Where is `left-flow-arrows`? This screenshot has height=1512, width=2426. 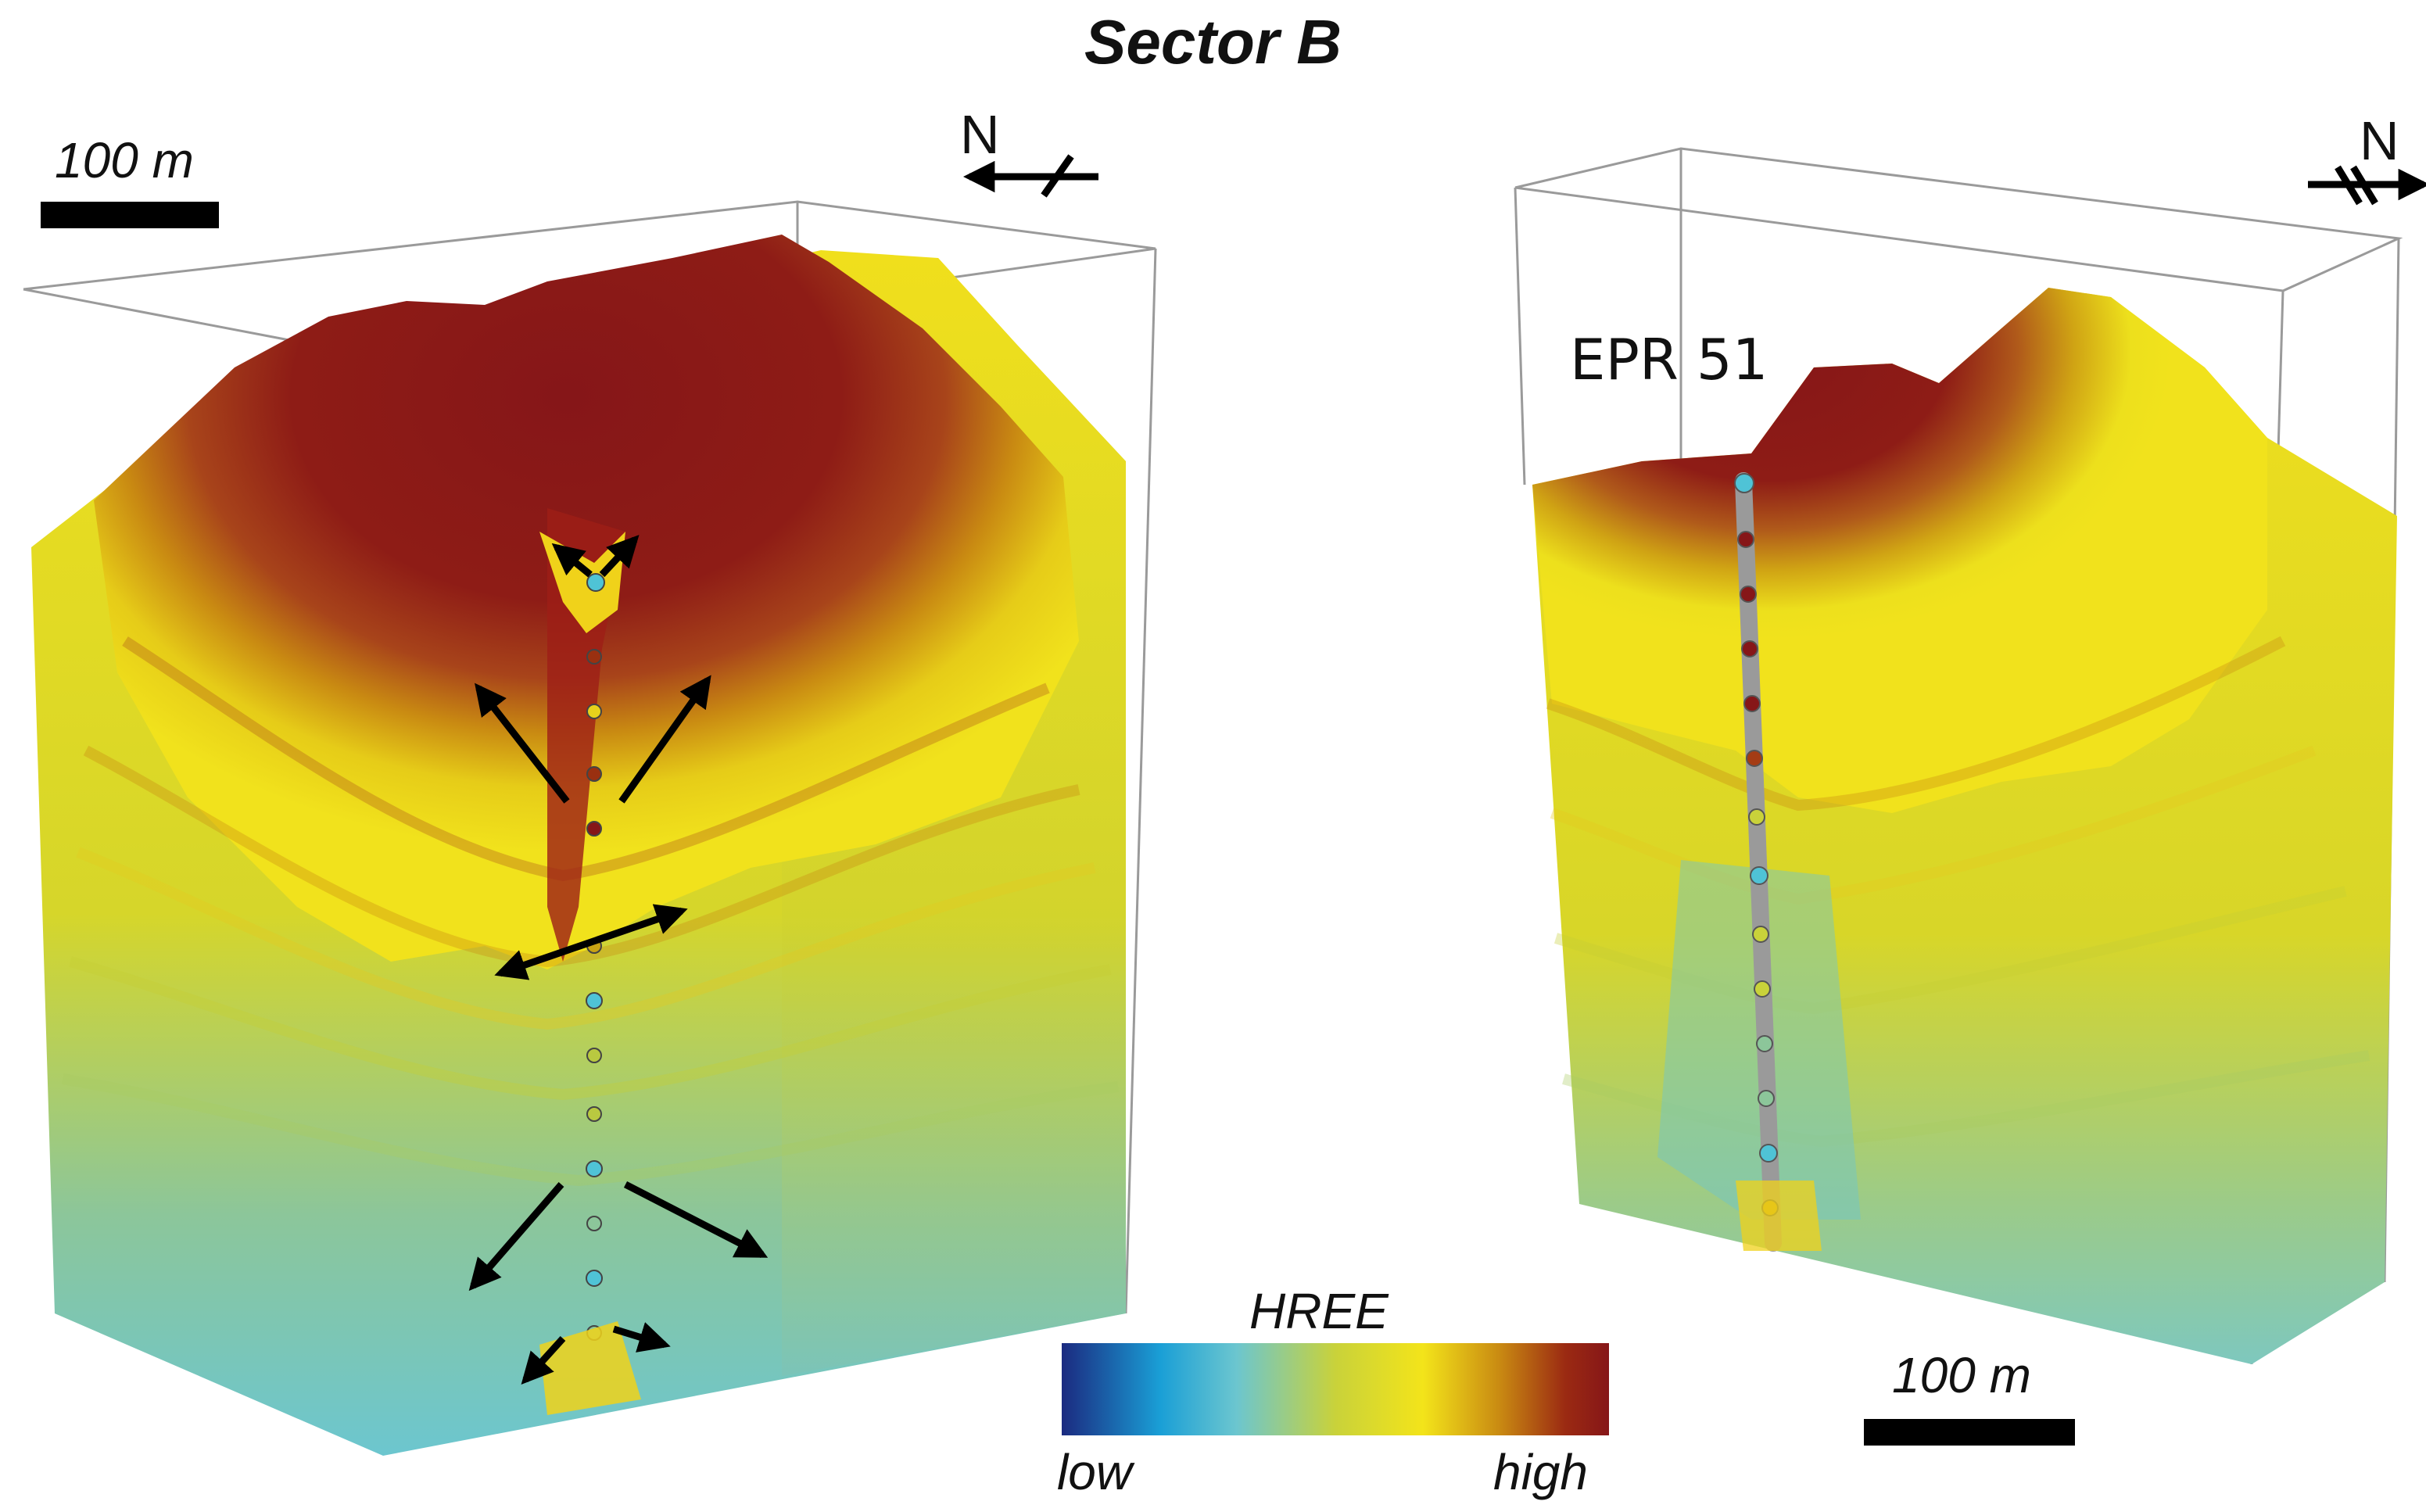 left-flow-arrows is located at coordinates (618, 960).